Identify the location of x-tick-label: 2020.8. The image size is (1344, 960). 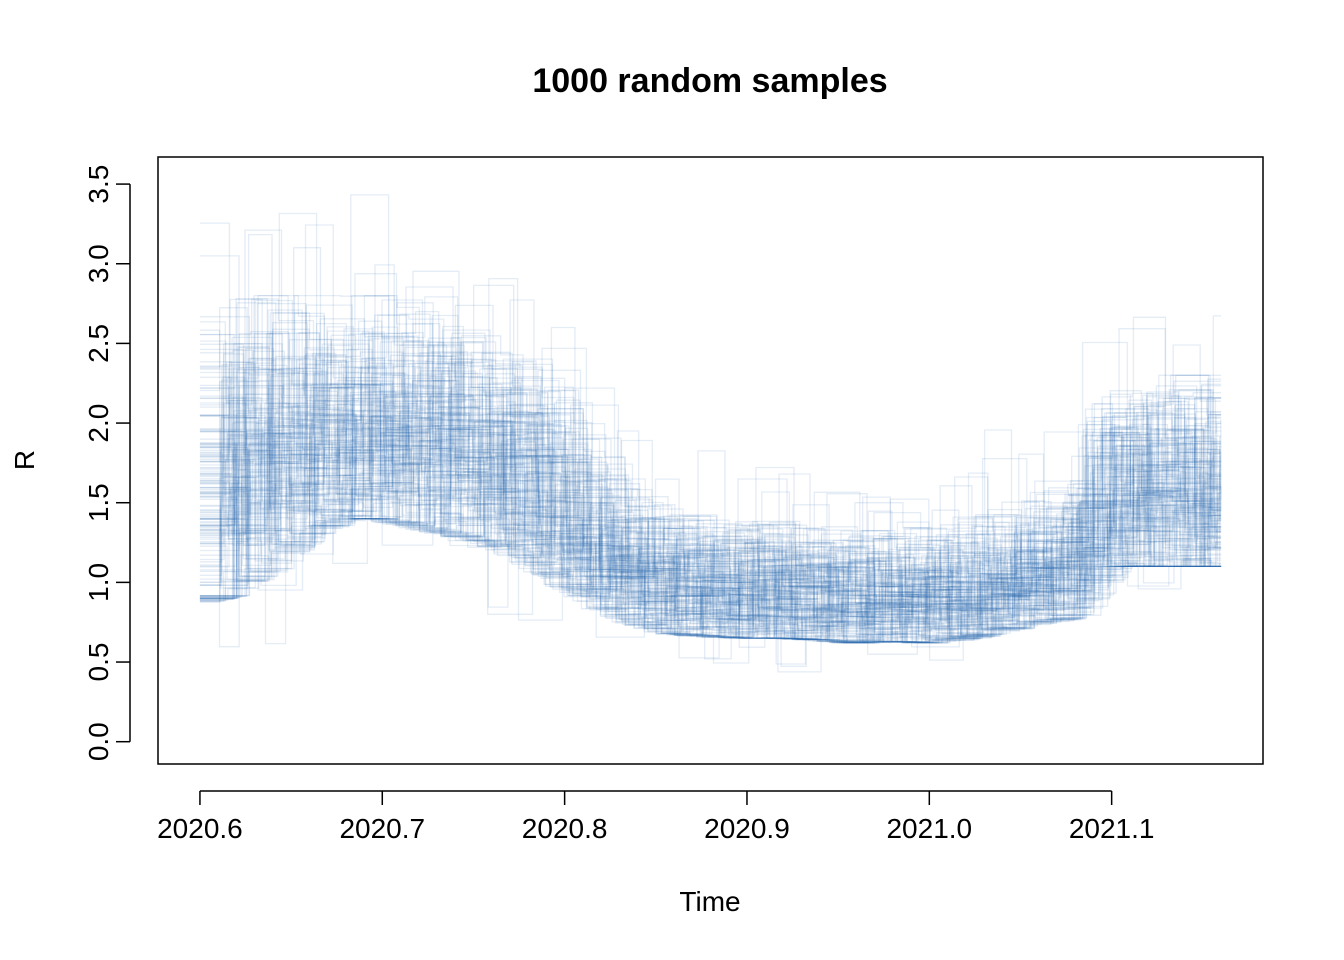
(565, 828).